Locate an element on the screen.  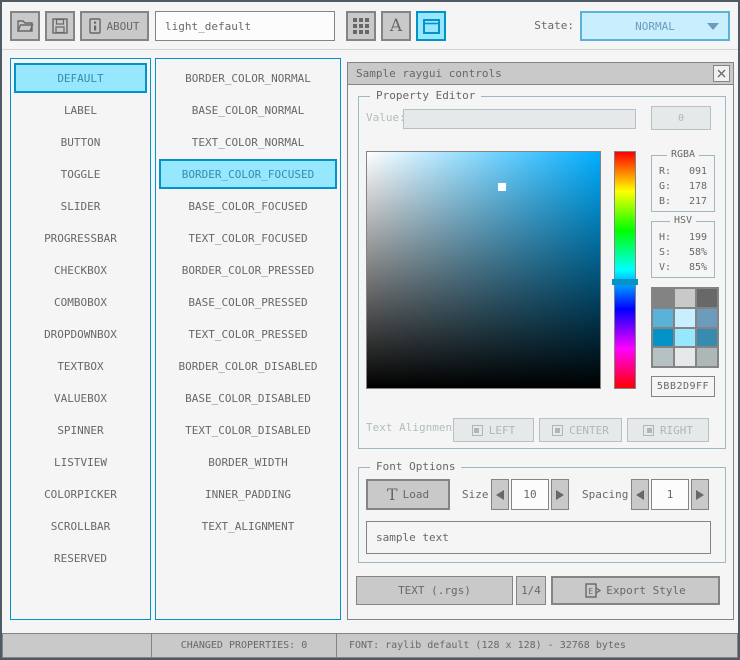
align-left-button: LEFT is located at coordinates (493, 430).